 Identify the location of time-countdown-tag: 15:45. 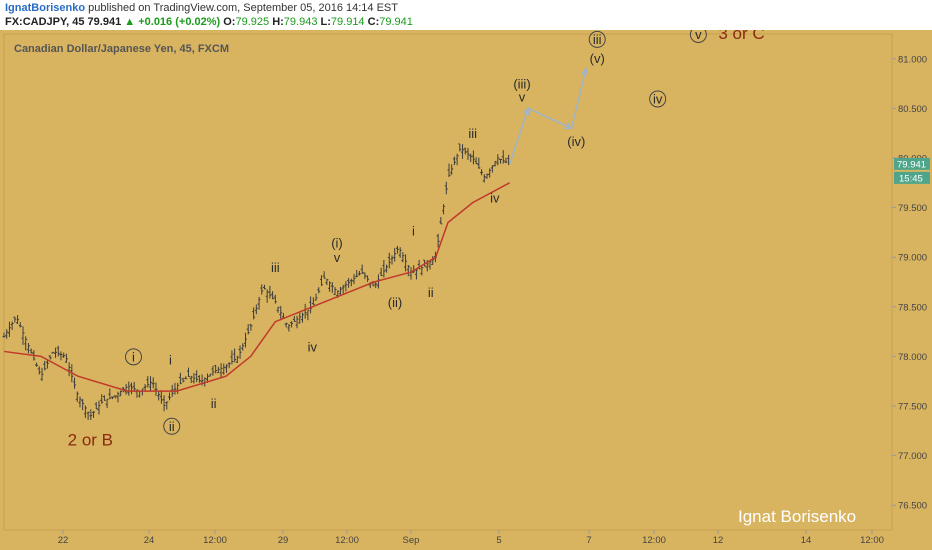
(911, 178).